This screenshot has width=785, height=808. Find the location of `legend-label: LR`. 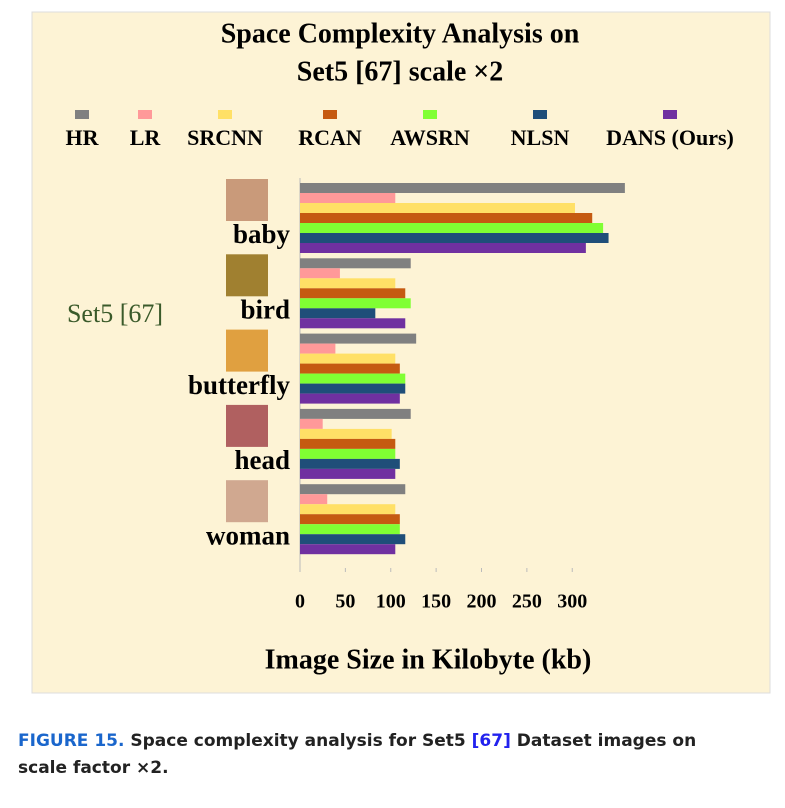

legend-label: LR is located at coordinates (146, 137).